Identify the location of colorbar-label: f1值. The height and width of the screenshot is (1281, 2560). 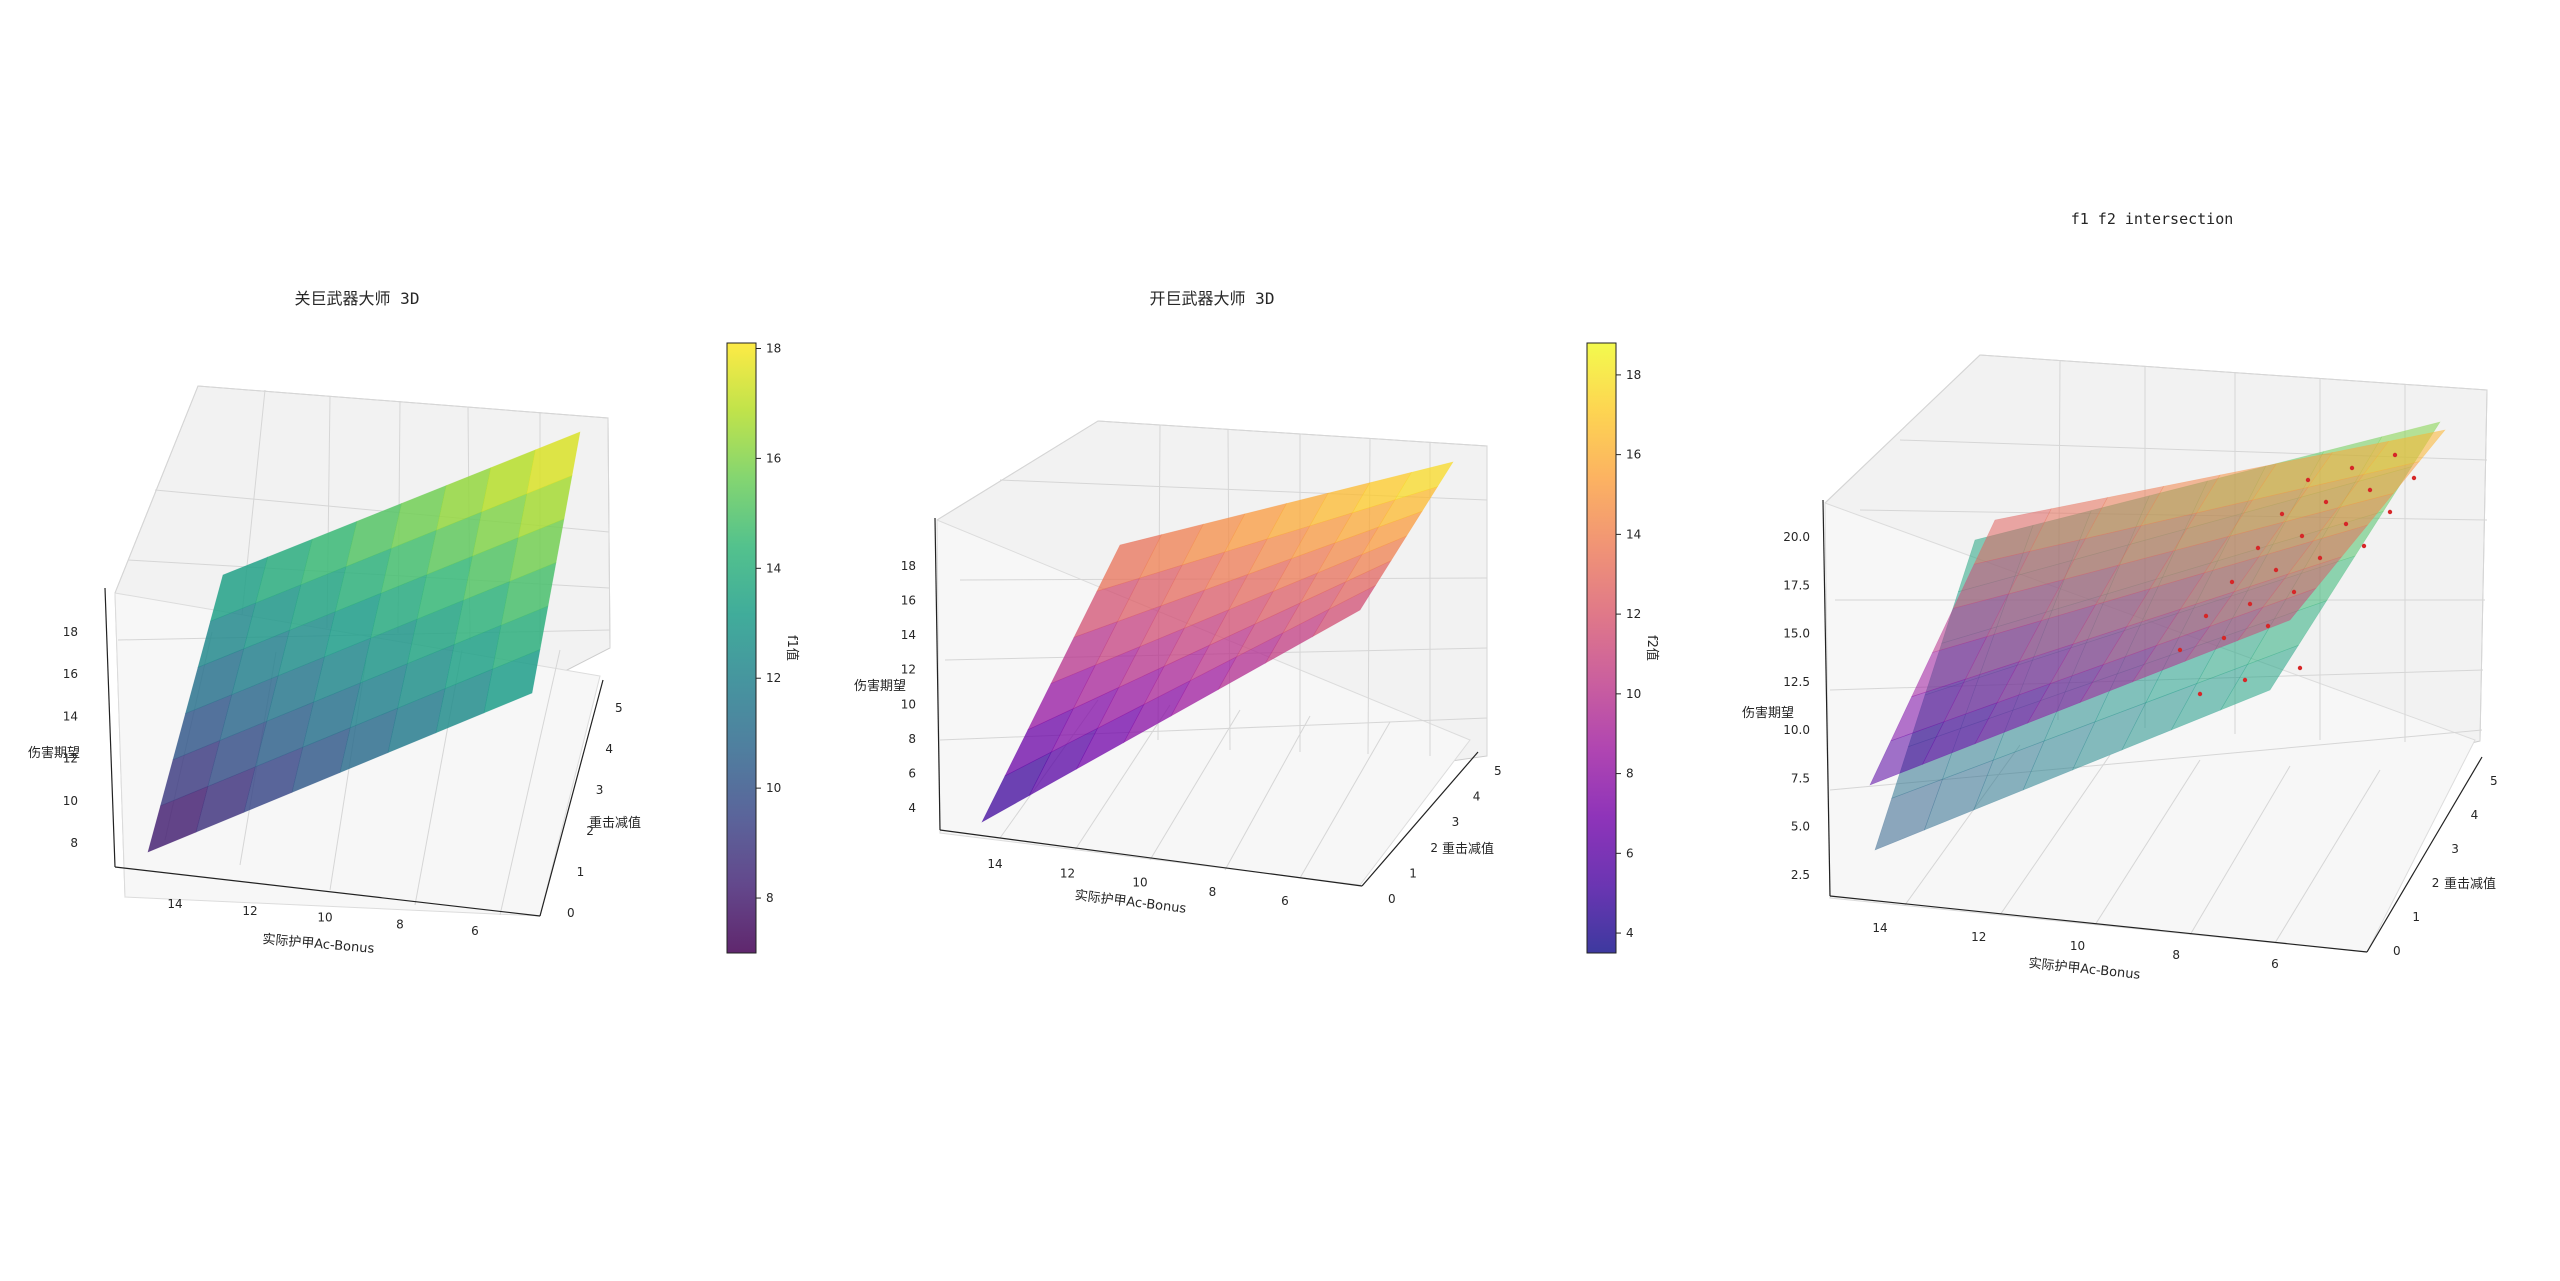
(792, 648).